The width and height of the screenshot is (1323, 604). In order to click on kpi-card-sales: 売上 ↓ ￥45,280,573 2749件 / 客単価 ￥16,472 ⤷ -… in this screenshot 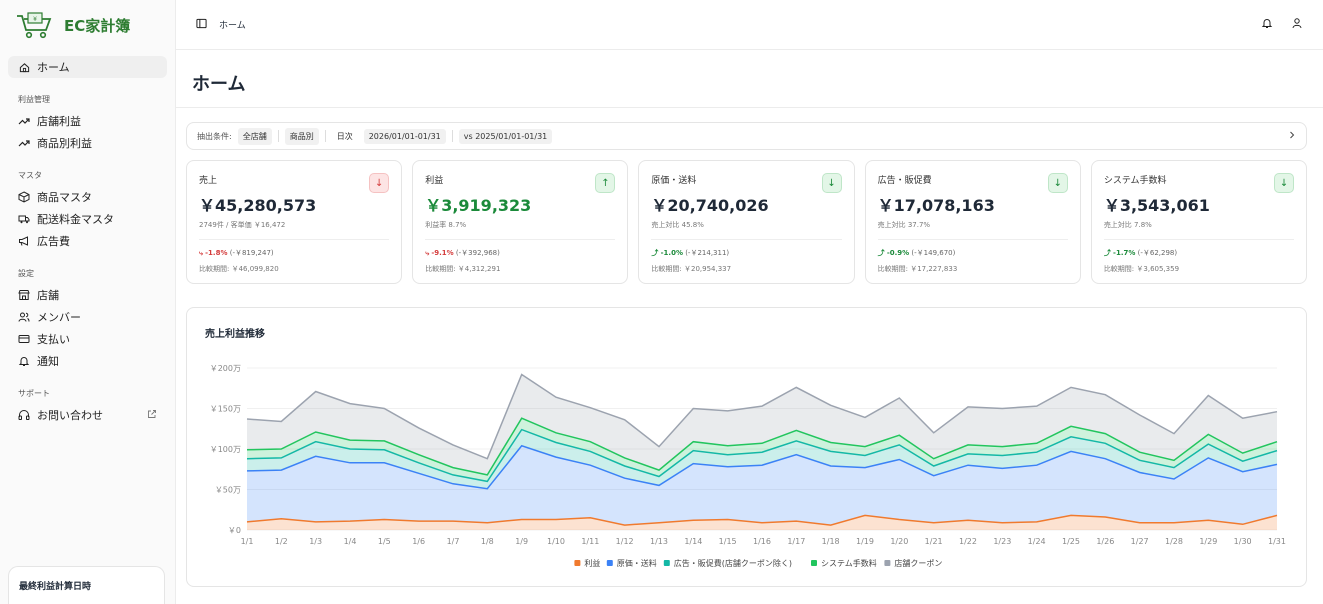, I will do `click(294, 222)`.